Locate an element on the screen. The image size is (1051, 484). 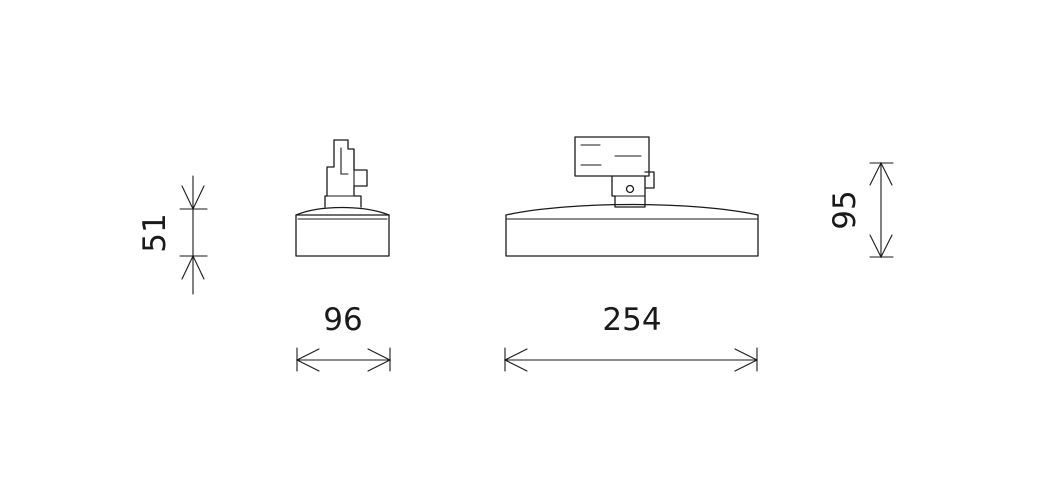
dimension-side-height: 51 is located at coordinates (172, 235).